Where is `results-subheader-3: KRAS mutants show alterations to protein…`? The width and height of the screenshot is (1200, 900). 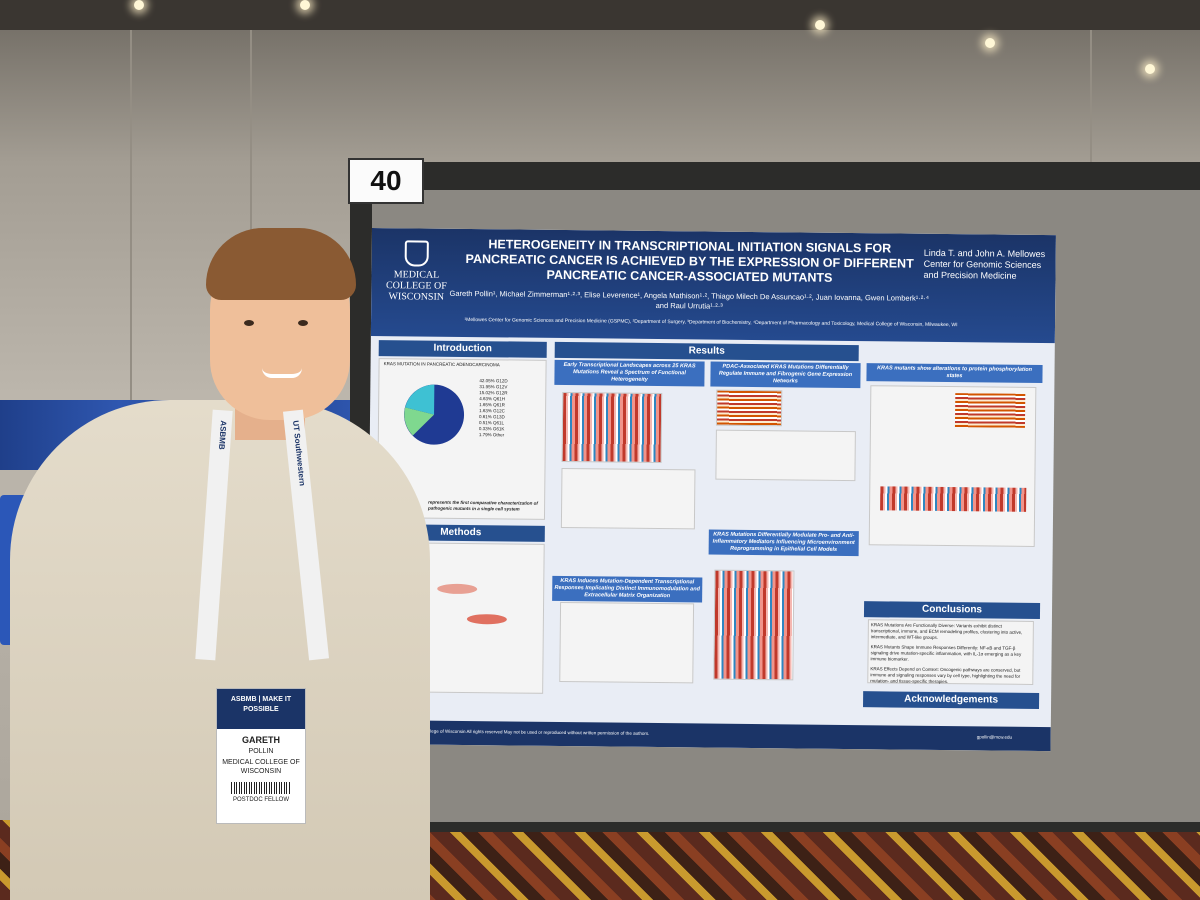
results-subheader-3: KRAS mutants show alterations to protein… is located at coordinates (954, 373).